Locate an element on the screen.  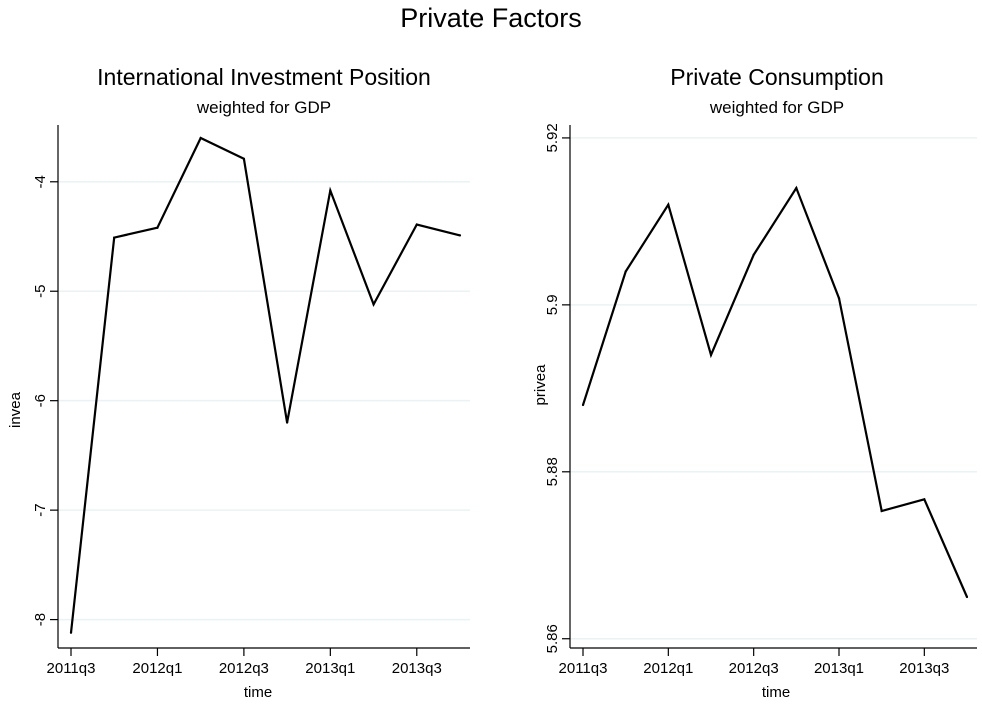
y-tick-label: -7 is located at coordinates (40, 509).